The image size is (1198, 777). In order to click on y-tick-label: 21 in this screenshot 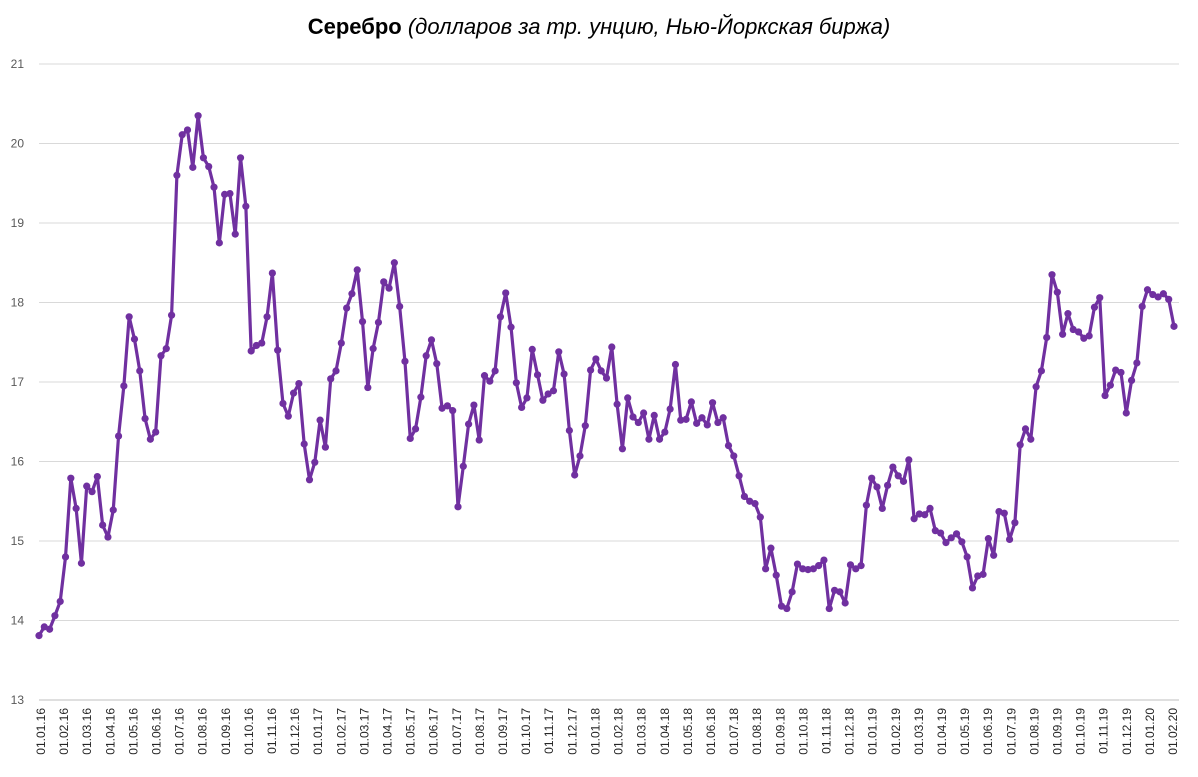, I will do `click(18, 64)`.